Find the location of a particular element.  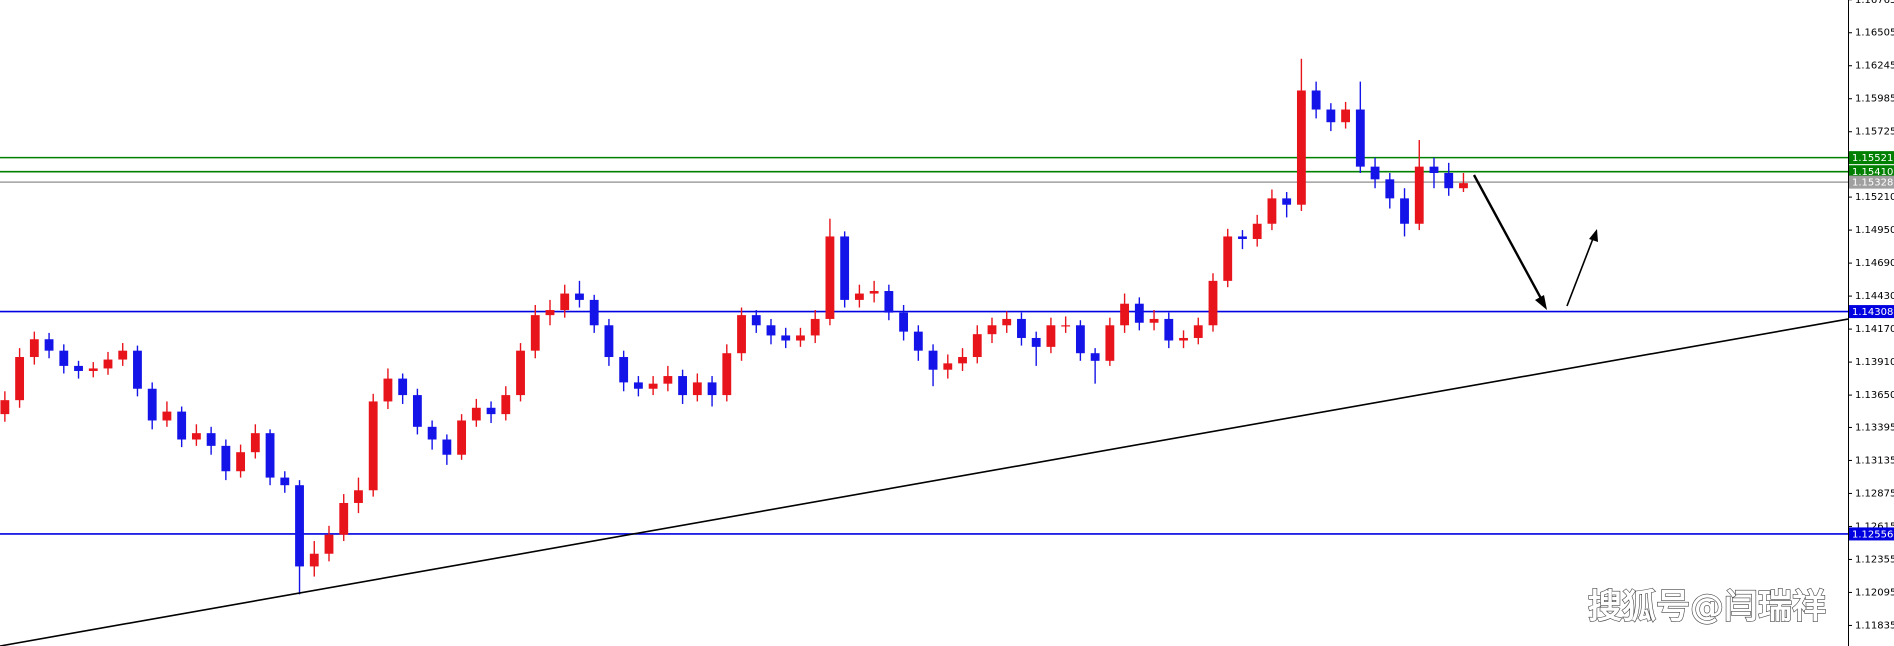

level-label: 1.15328 is located at coordinates (1872, 183).